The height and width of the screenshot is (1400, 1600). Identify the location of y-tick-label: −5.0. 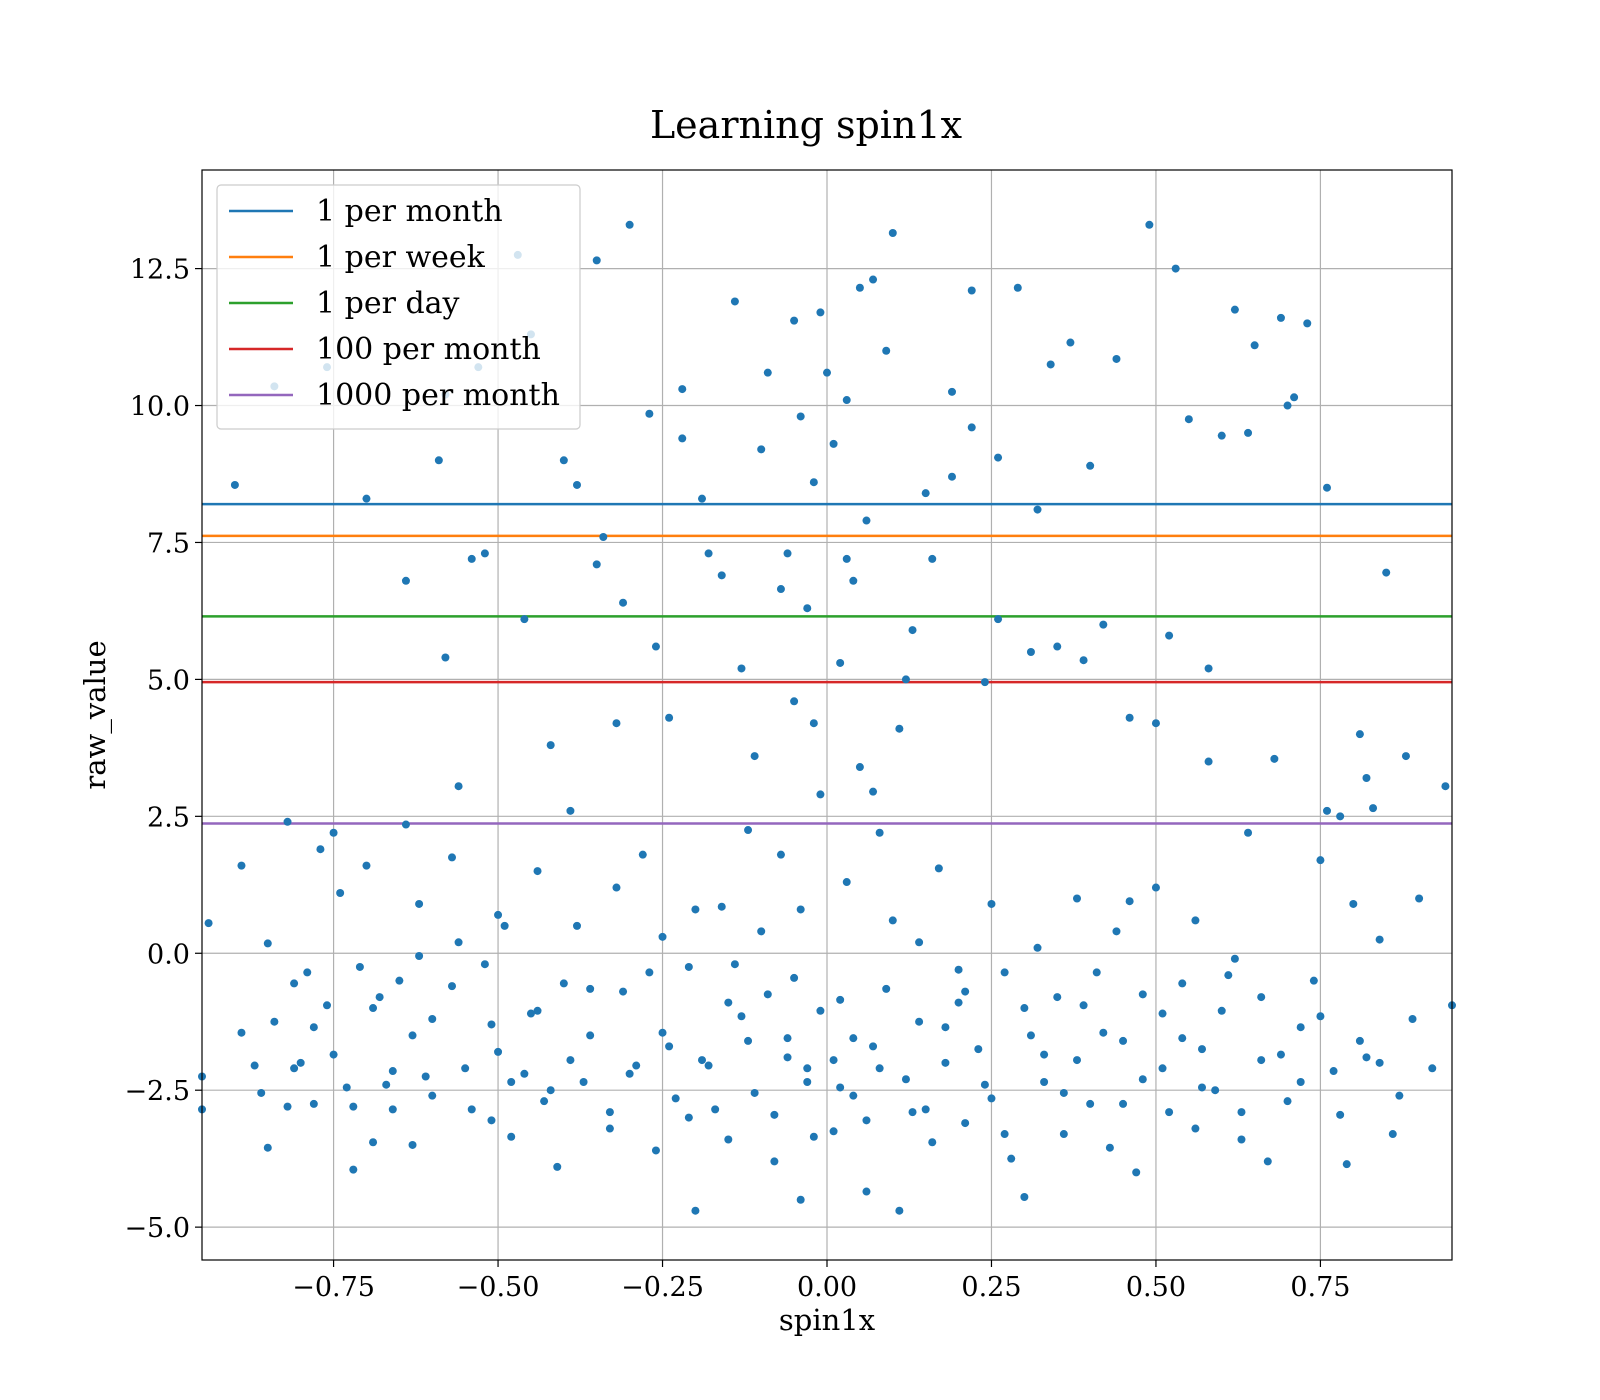
(157, 1228).